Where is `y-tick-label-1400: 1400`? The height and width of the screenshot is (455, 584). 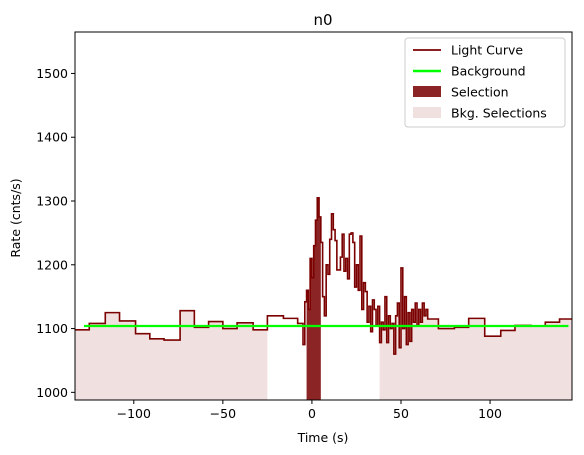
y-tick-label-1400: 1400 is located at coordinates (52, 137).